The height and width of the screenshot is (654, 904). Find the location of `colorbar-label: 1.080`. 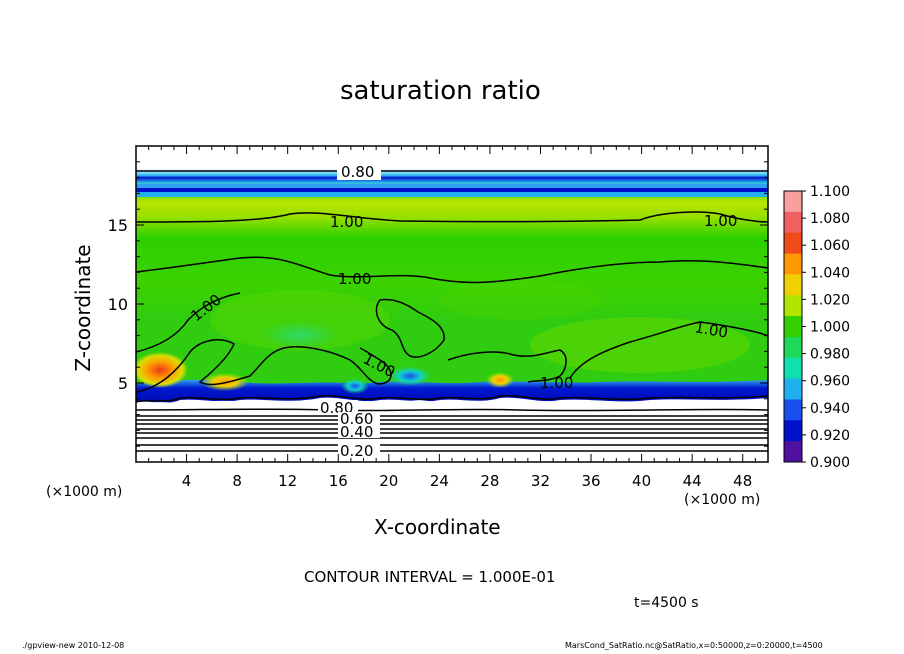

colorbar-label: 1.080 is located at coordinates (830, 219).